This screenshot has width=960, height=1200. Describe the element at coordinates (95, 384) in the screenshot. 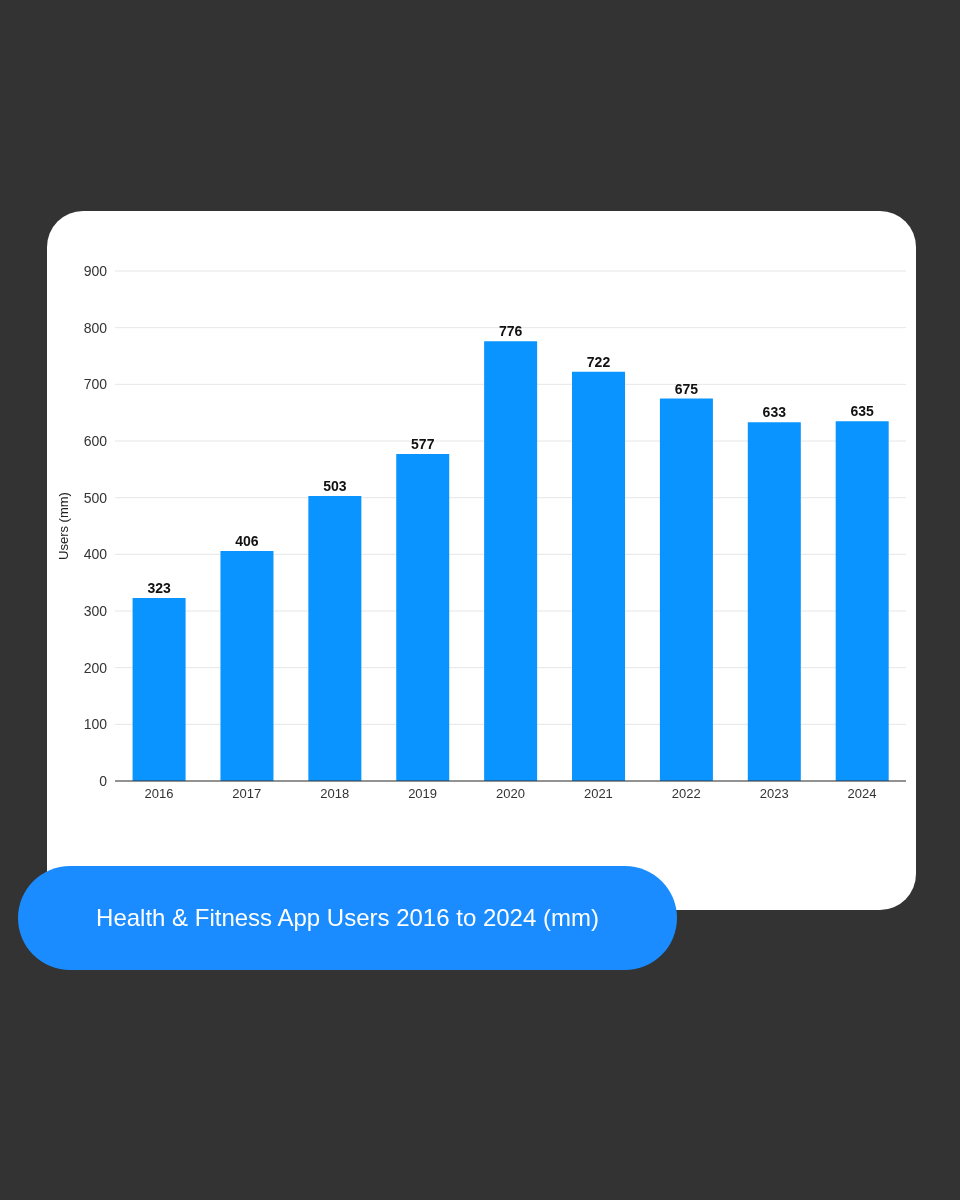

I see `y-tick-label: 700` at that location.